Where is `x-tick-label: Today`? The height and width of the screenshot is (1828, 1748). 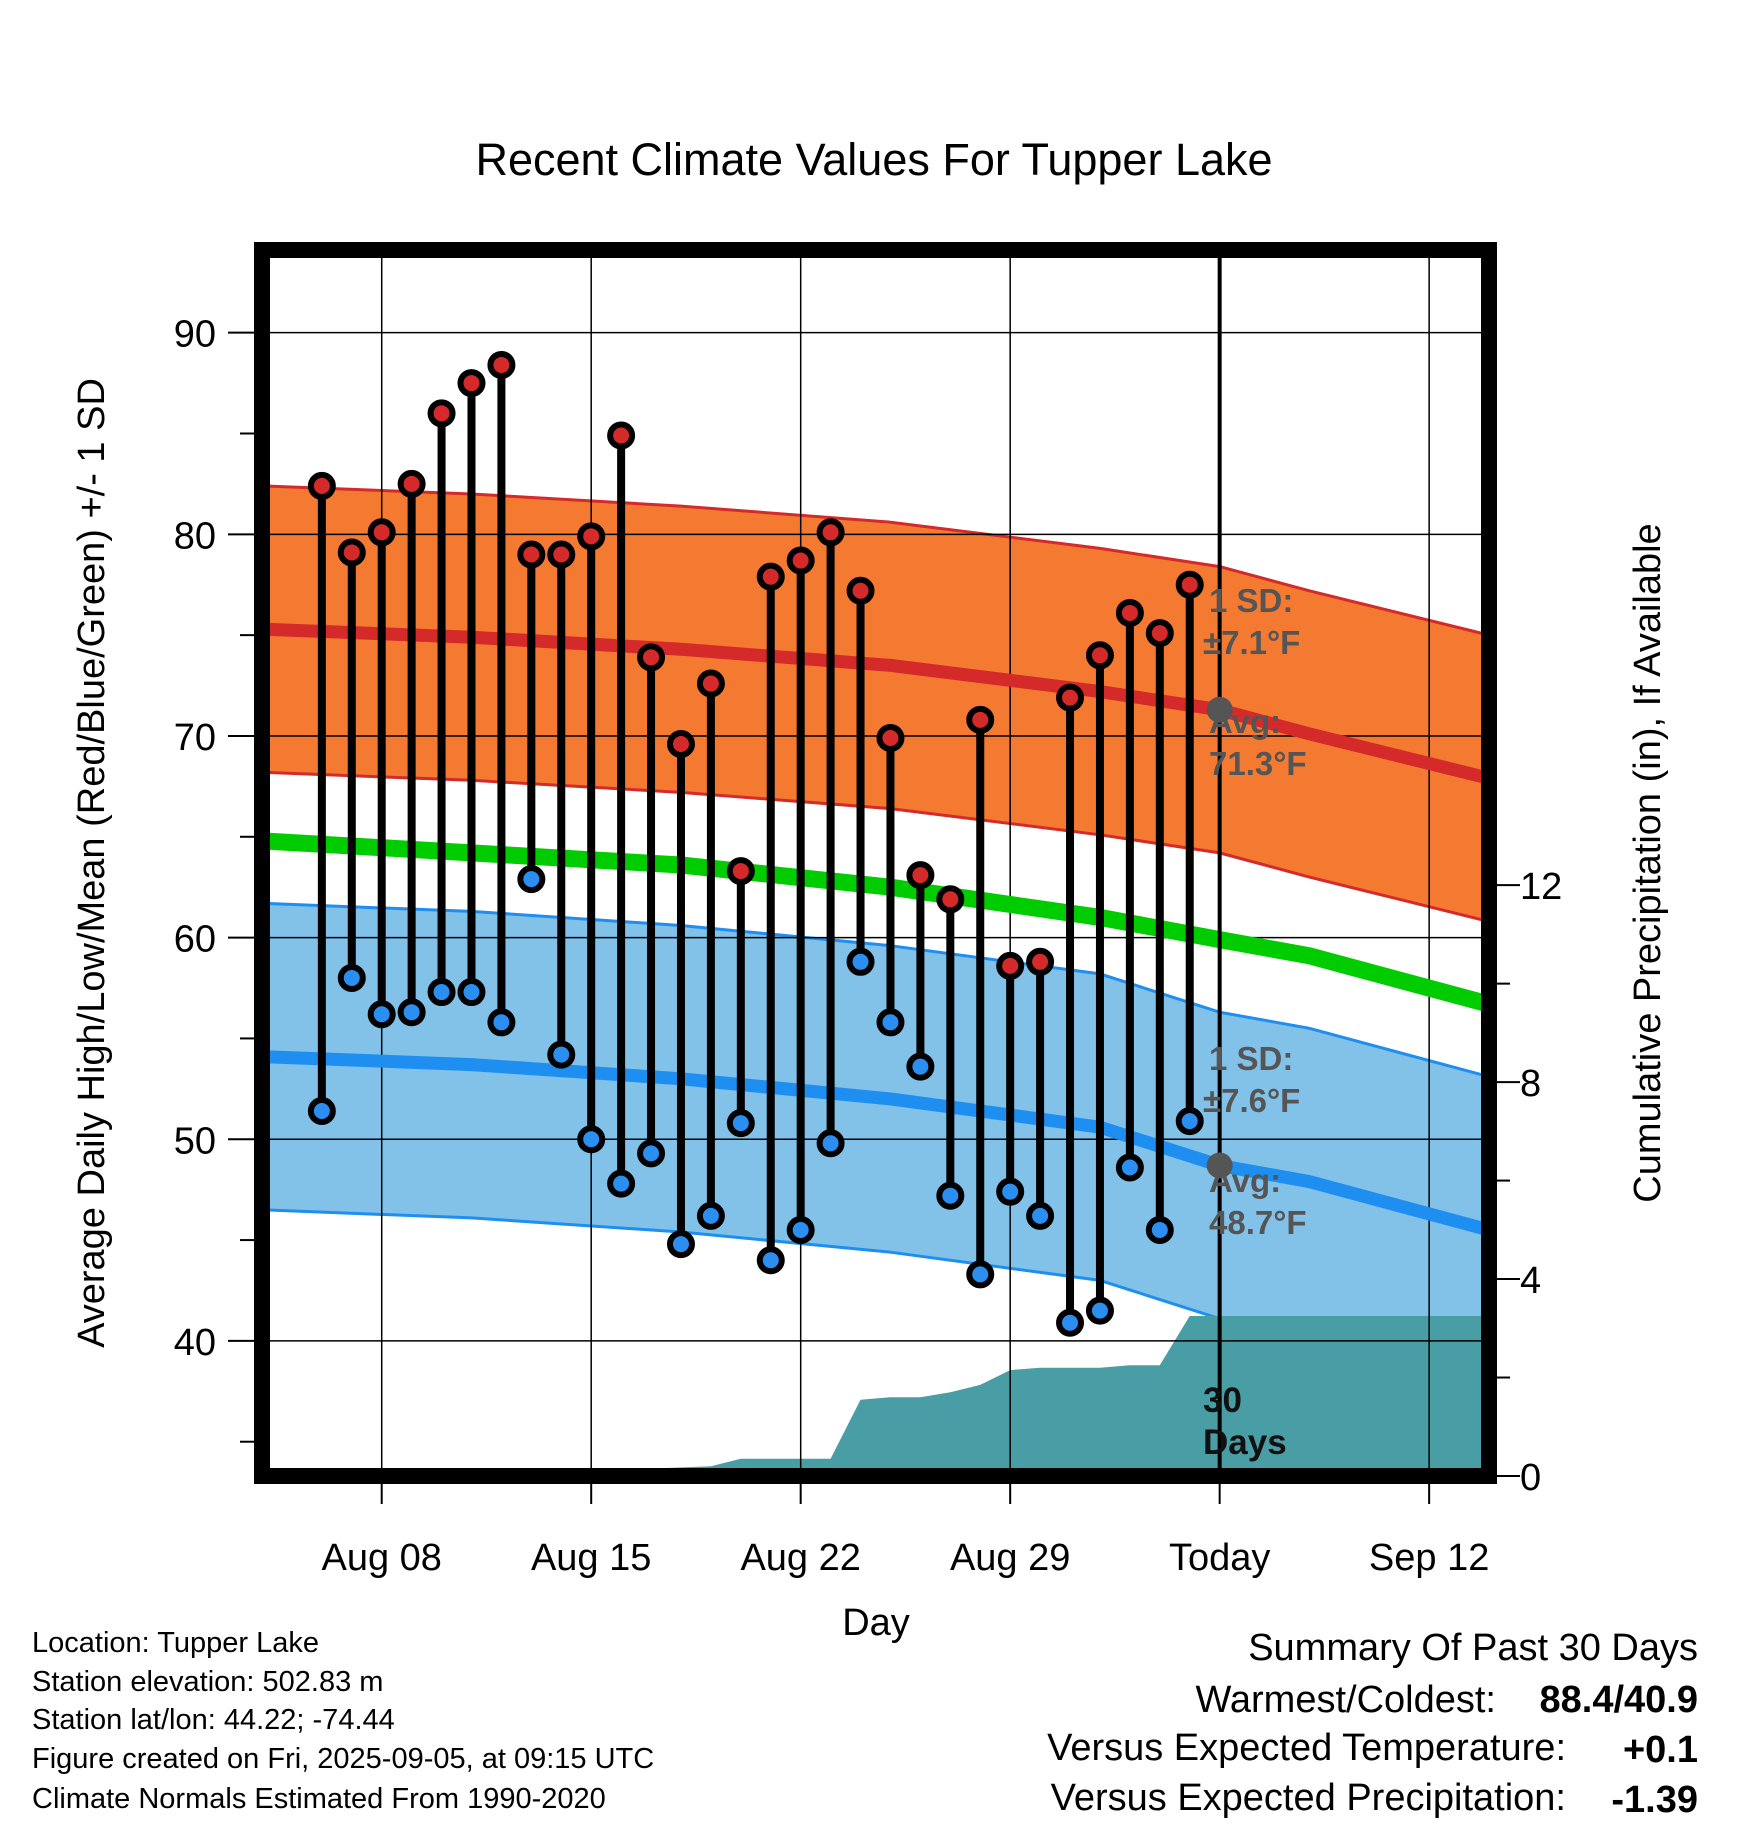 x-tick-label: Today is located at coordinates (1219, 1558).